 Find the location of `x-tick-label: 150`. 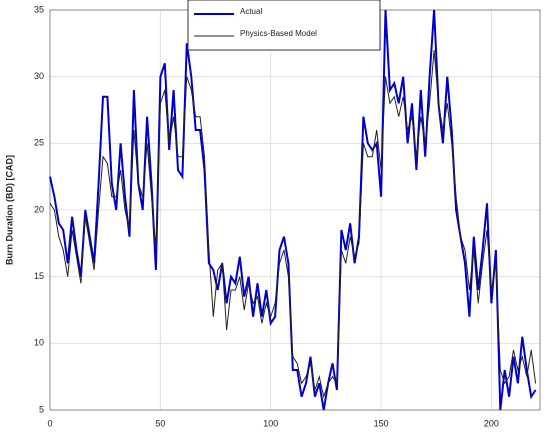

x-tick-label: 150 is located at coordinates (381, 423).